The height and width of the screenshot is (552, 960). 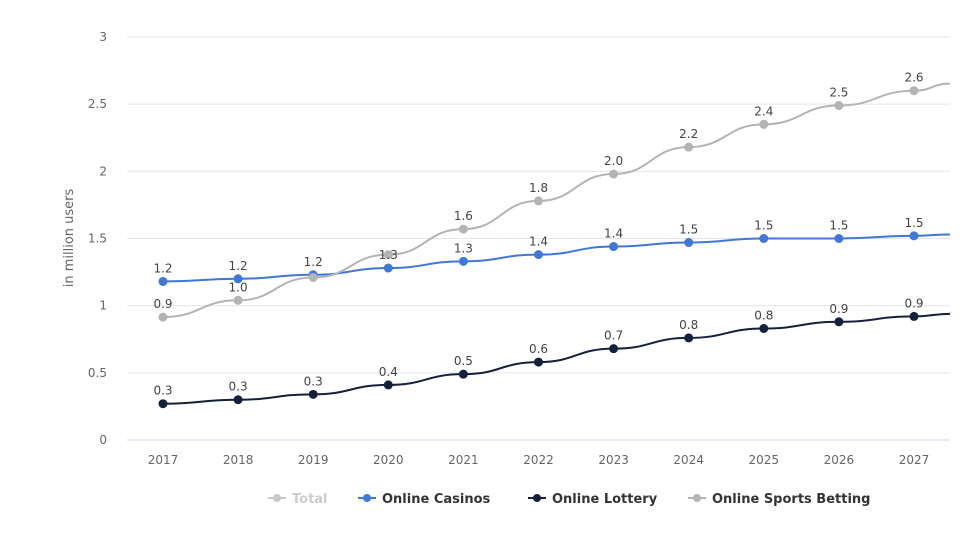 What do you see at coordinates (97, 239) in the screenshot?
I see `y-tick-label: 1.5` at bounding box center [97, 239].